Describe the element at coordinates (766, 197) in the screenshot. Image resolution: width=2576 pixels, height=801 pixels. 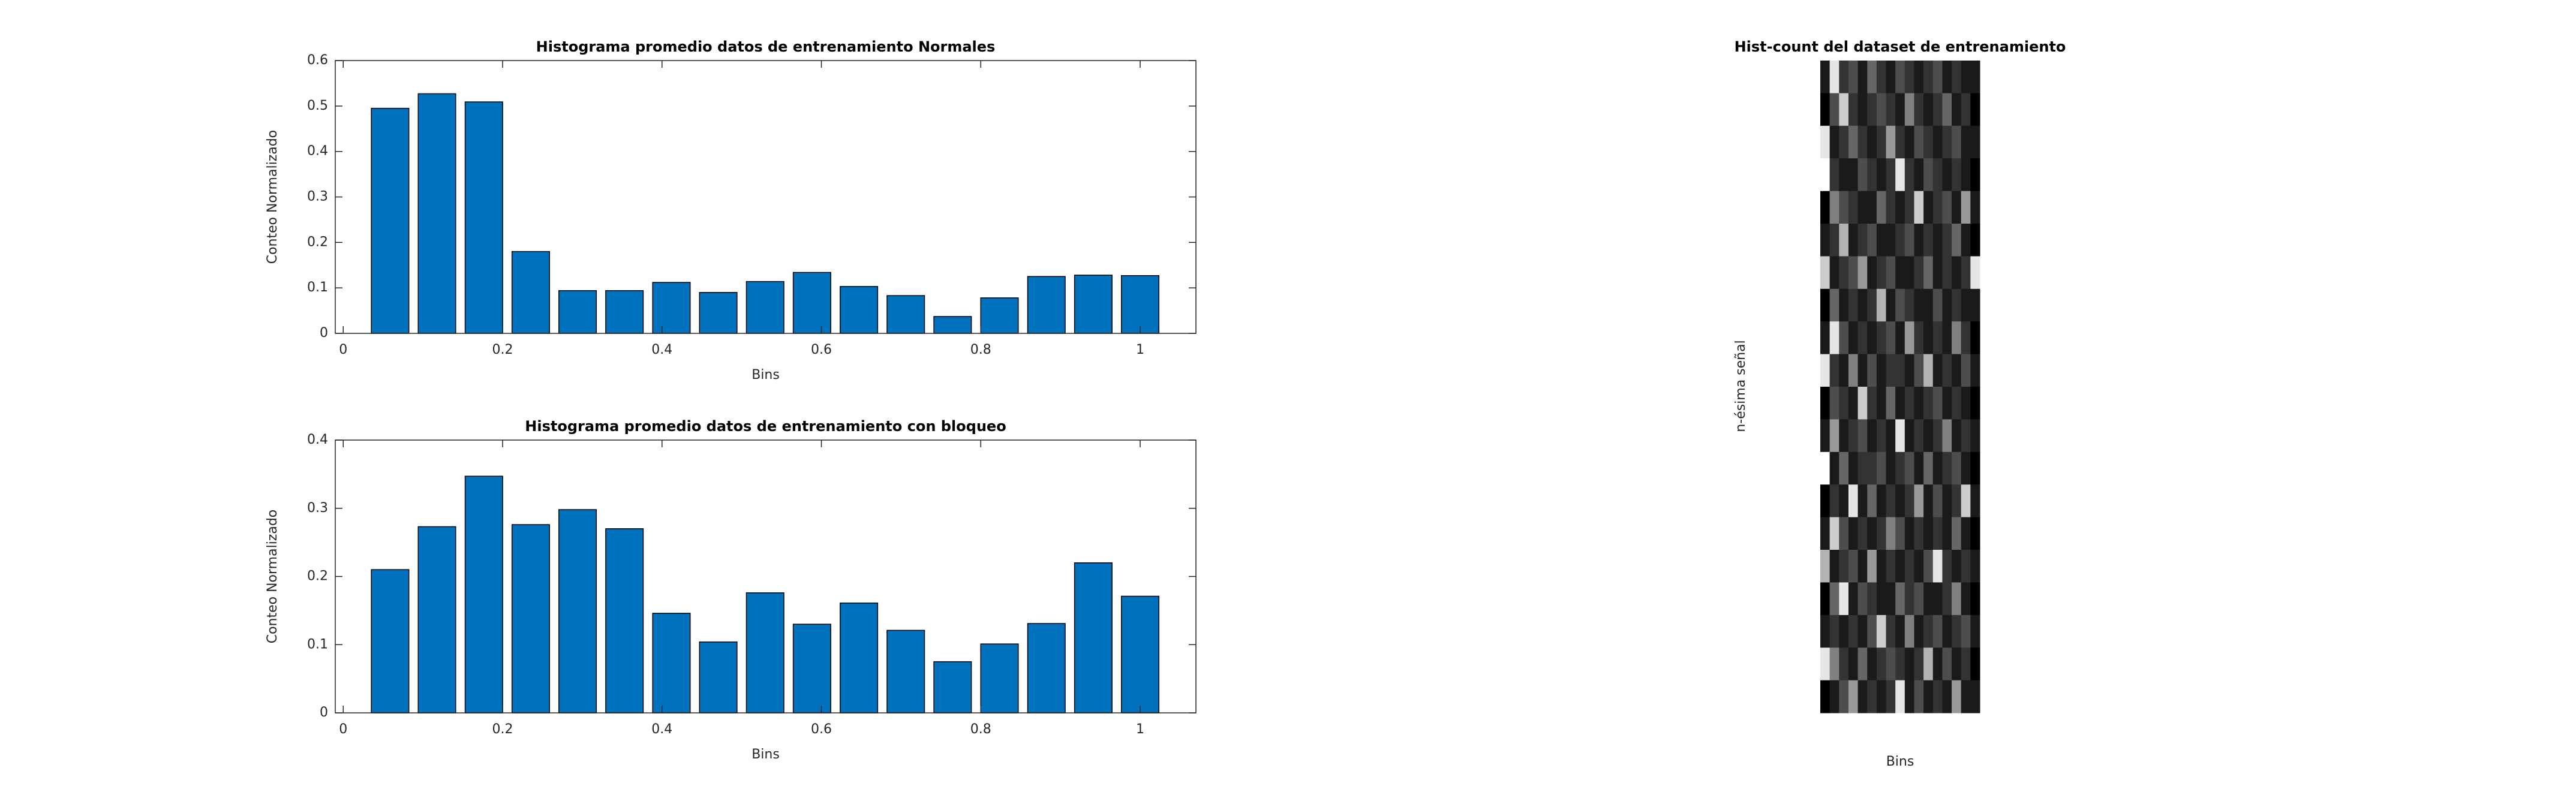
I see `axes-box` at that location.